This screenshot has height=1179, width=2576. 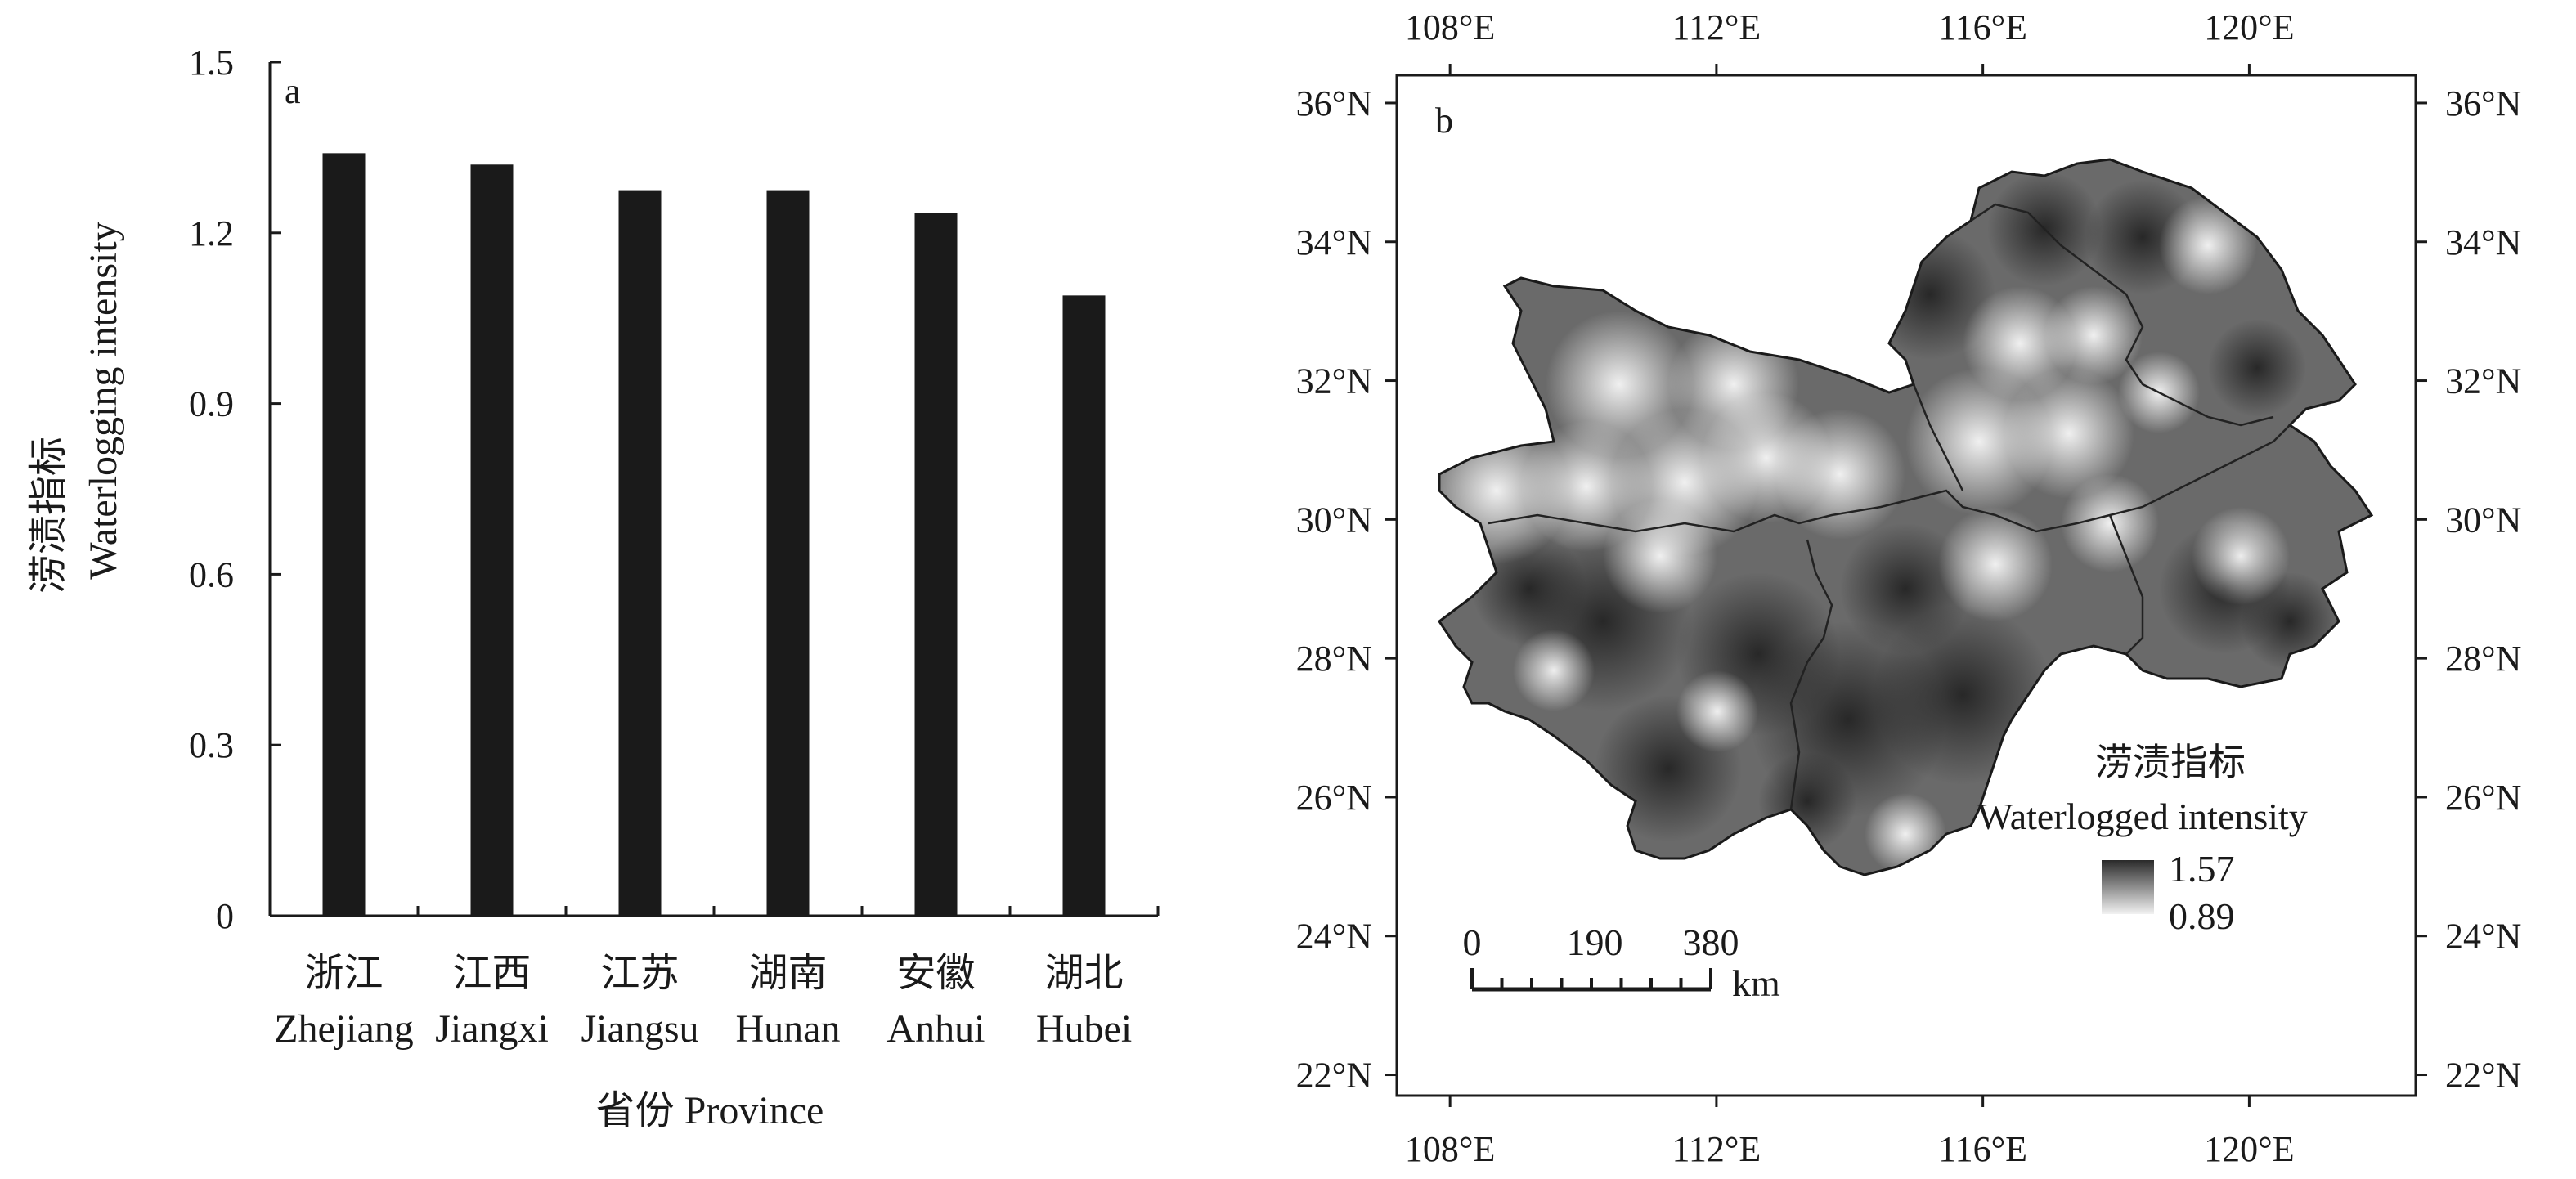 I want to click on x-axis-ticks, so click(x=788, y=911).